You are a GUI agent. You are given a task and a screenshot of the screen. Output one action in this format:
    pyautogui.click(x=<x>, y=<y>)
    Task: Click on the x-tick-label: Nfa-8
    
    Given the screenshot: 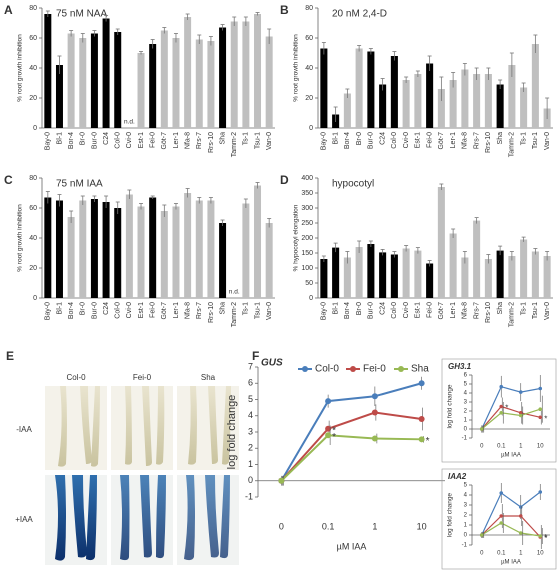 What is the action you would take?
    pyautogui.click(x=465, y=140)
    